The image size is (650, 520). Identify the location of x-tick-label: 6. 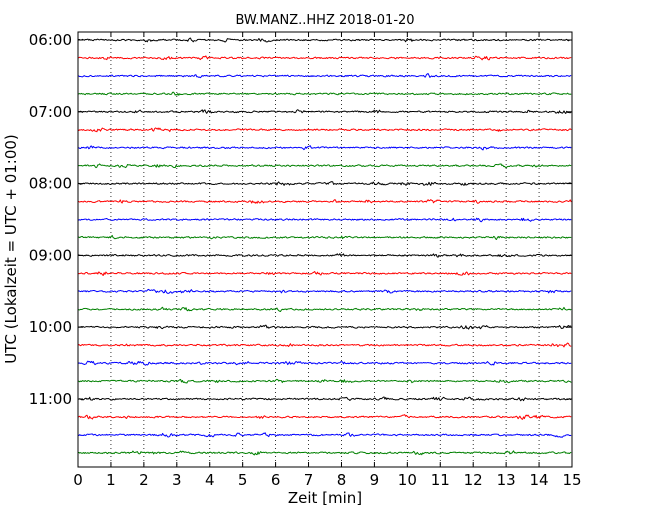
(276, 480).